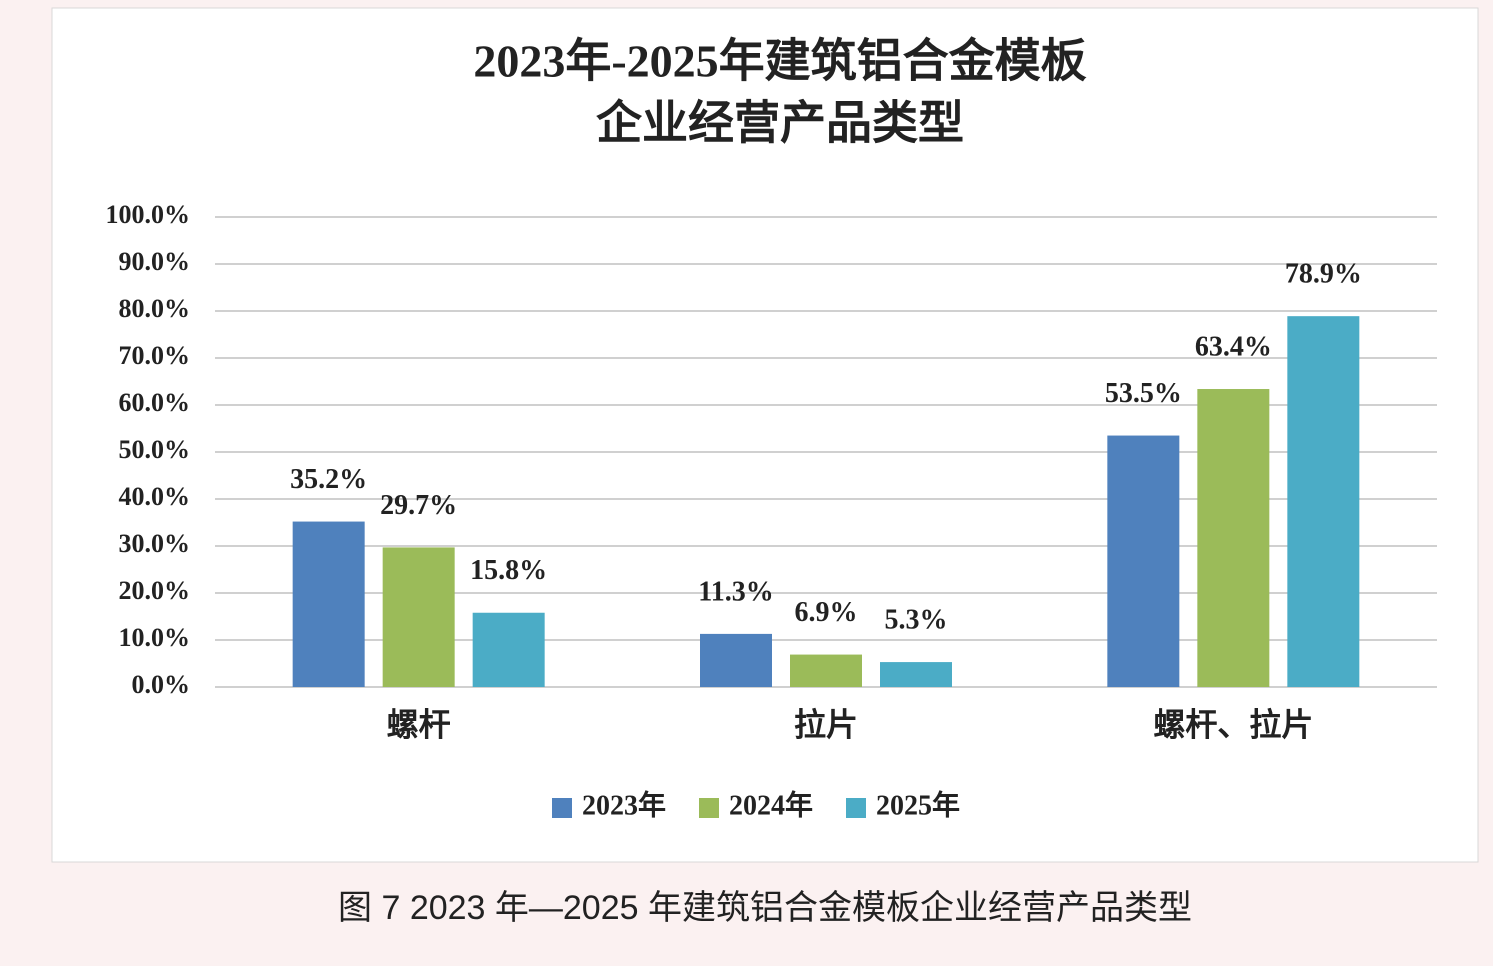 This screenshot has height=966, width=1493. What do you see at coordinates (624, 804) in the screenshot?
I see `legend-label: 2023年` at bounding box center [624, 804].